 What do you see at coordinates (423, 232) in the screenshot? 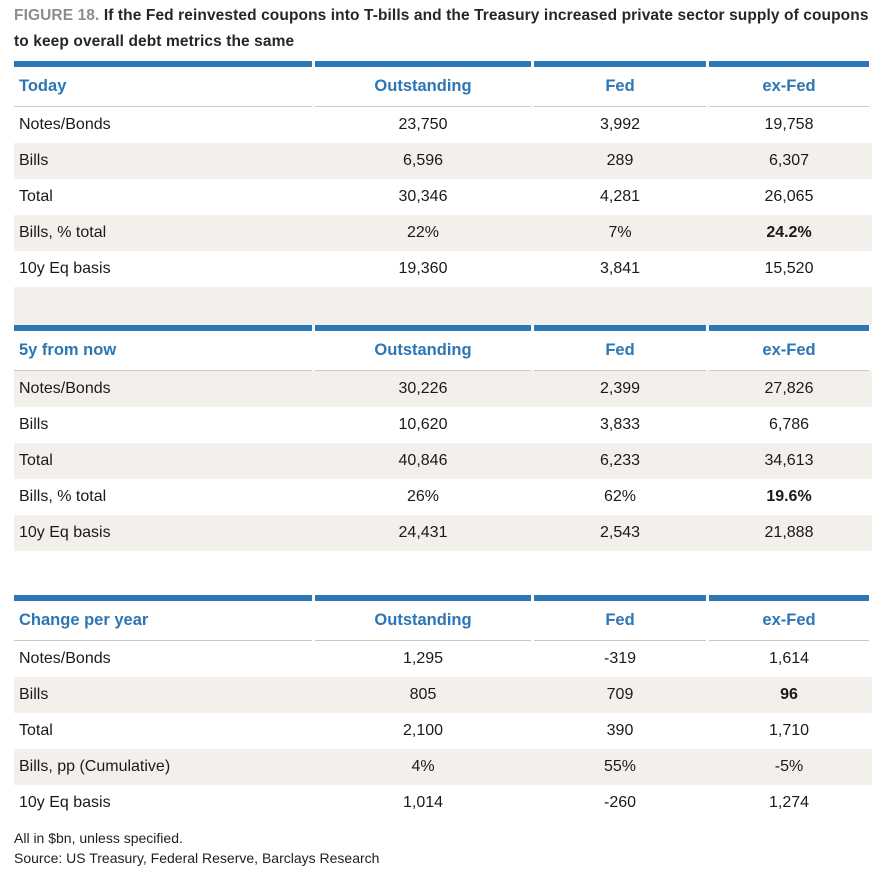
I see `cell-outstanding: 22%` at bounding box center [423, 232].